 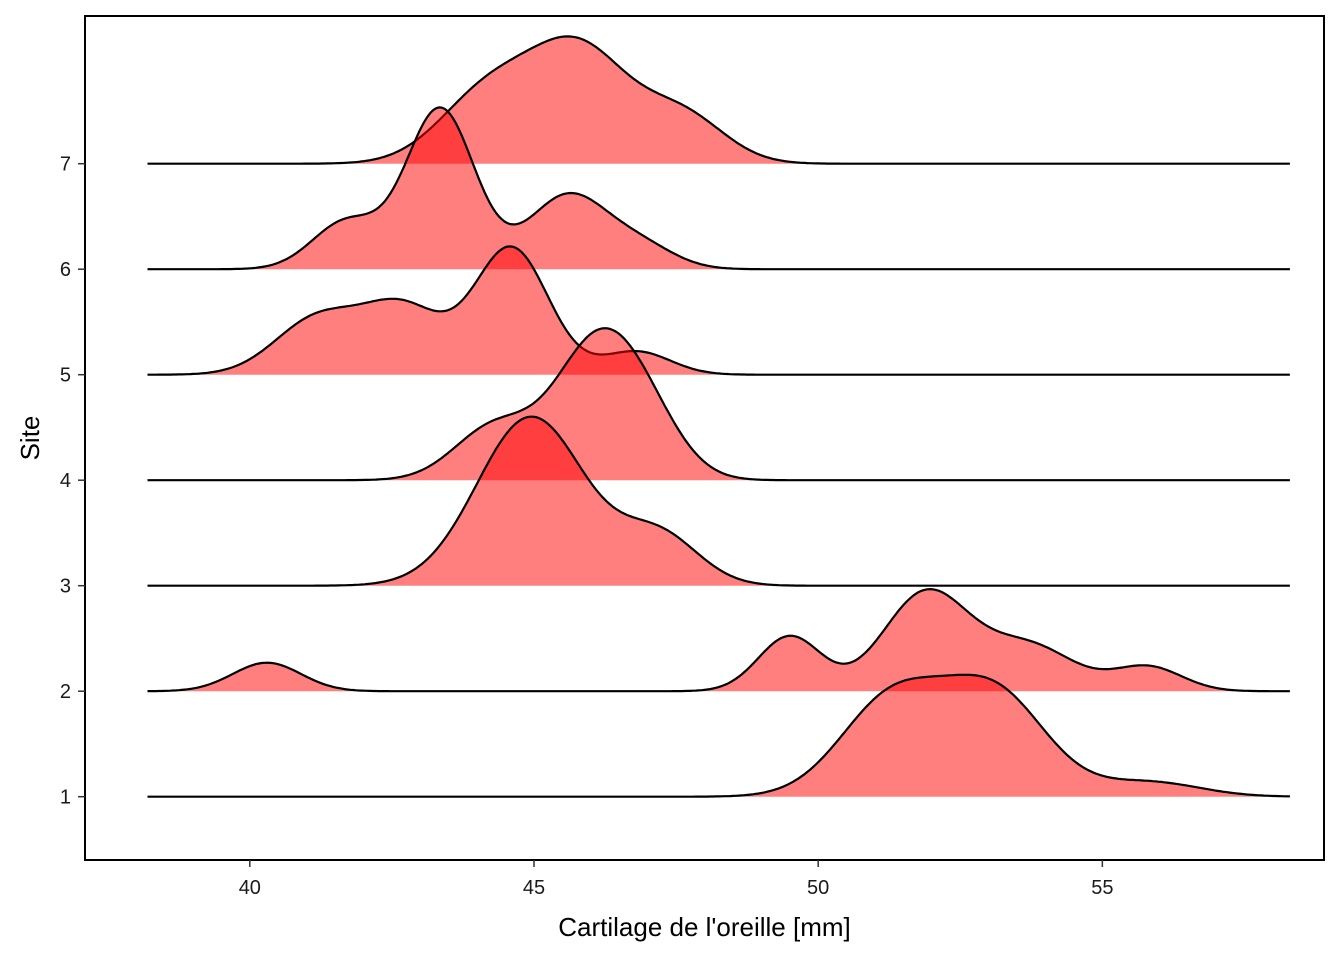 What do you see at coordinates (72, 481) in the screenshot?
I see `y-axis: 1 2 3 4 5 6 7` at bounding box center [72, 481].